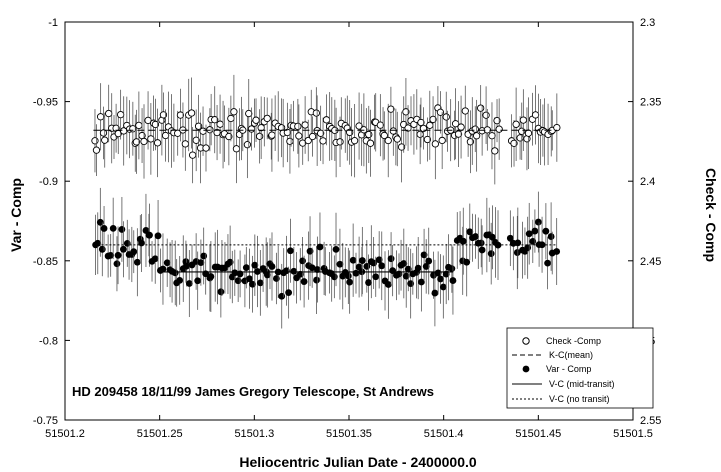 The width and height of the screenshot is (721, 472). I want to click on legend-item-vc-no-transit: V-C (no transit), so click(561, 399).